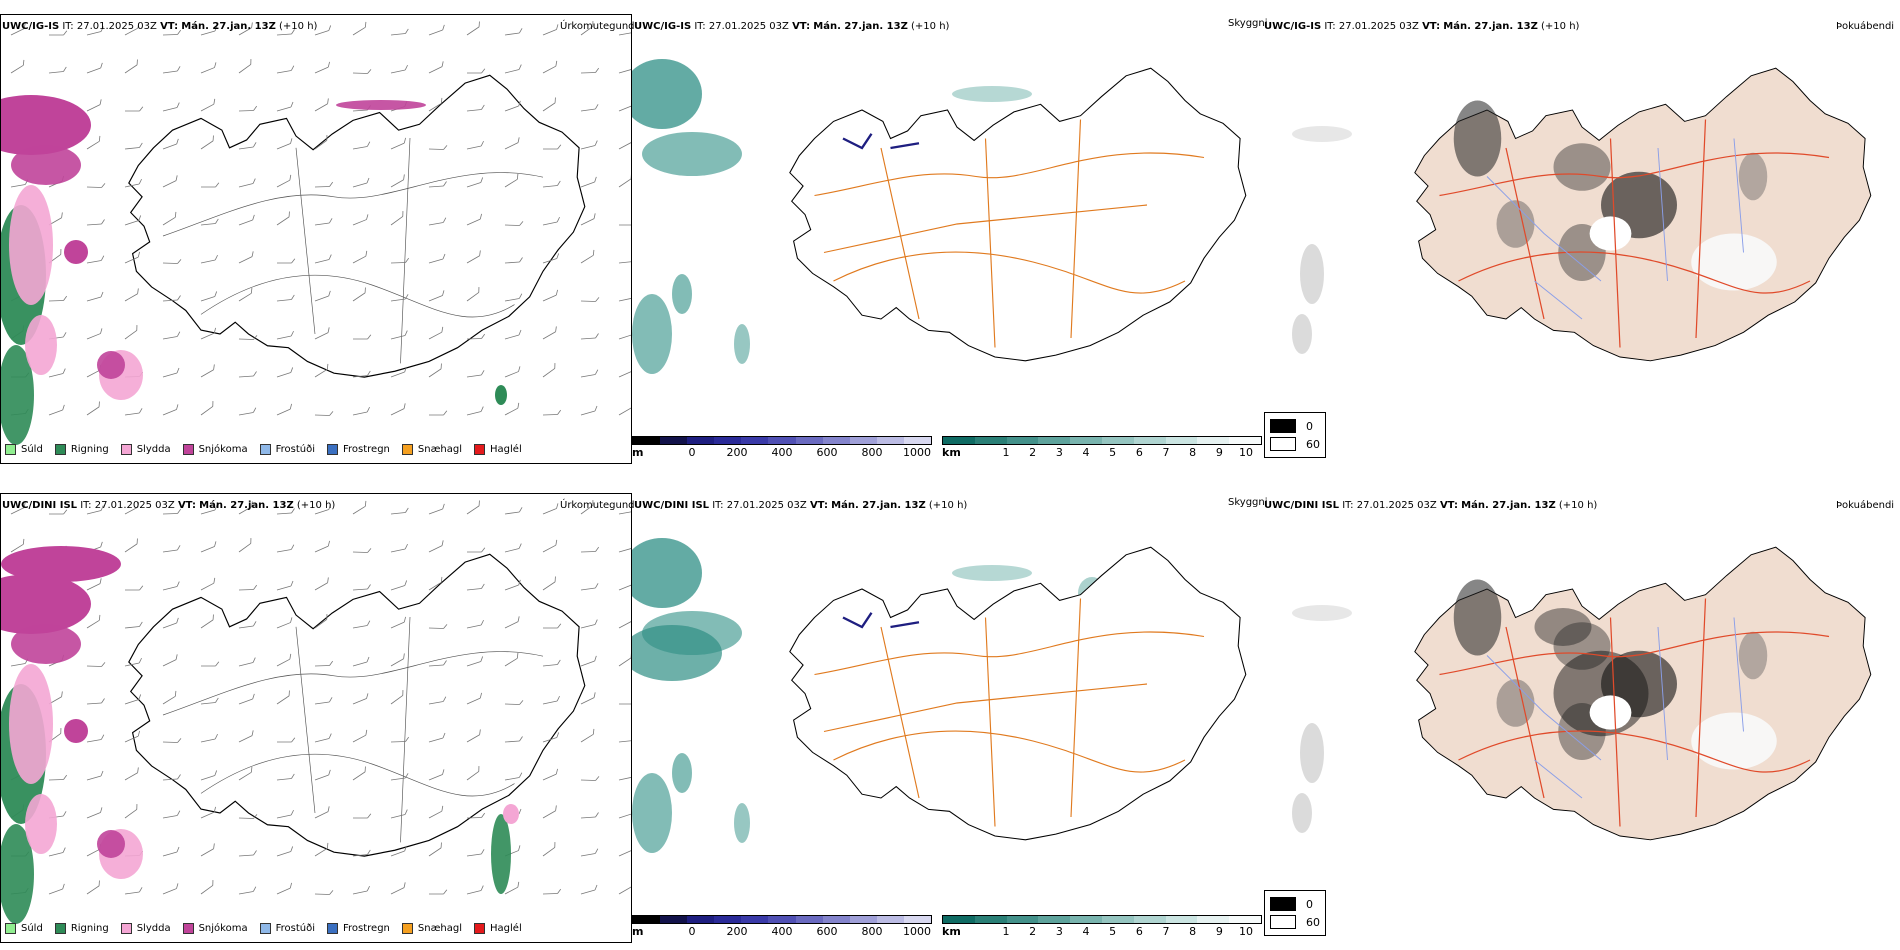  I want to click on cloud-base-colorbar: m 0 200 400 600 800 1000, so click(782, 447).